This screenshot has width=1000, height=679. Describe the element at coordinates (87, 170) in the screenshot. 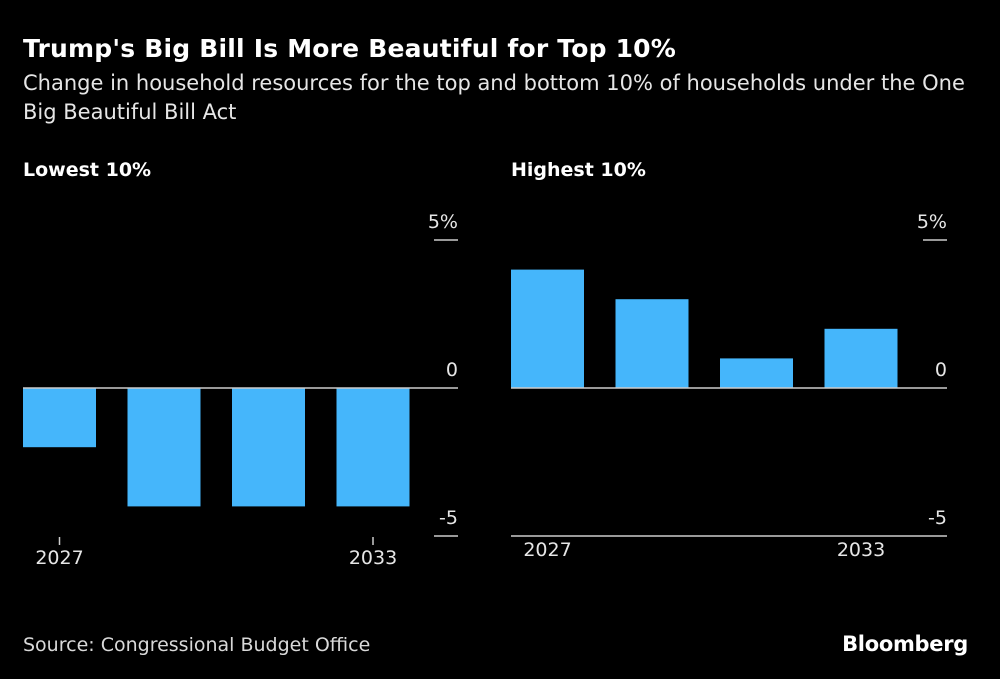

I see `panel-title-lowest: Lowest 10%` at that location.